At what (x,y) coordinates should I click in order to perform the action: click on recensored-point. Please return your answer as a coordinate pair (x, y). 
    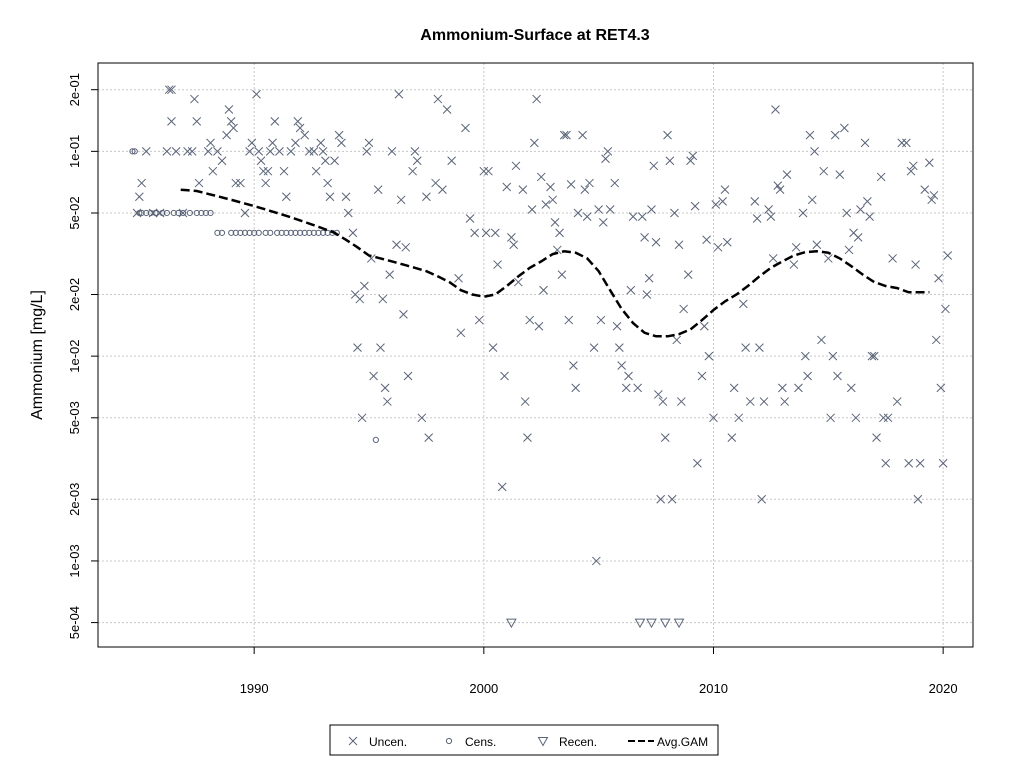
    Looking at the image, I should click on (640, 623).